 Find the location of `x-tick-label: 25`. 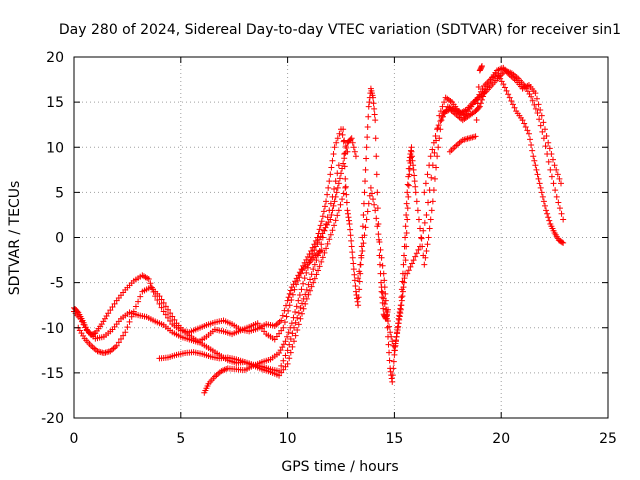

x-tick-label: 25 is located at coordinates (608, 439).